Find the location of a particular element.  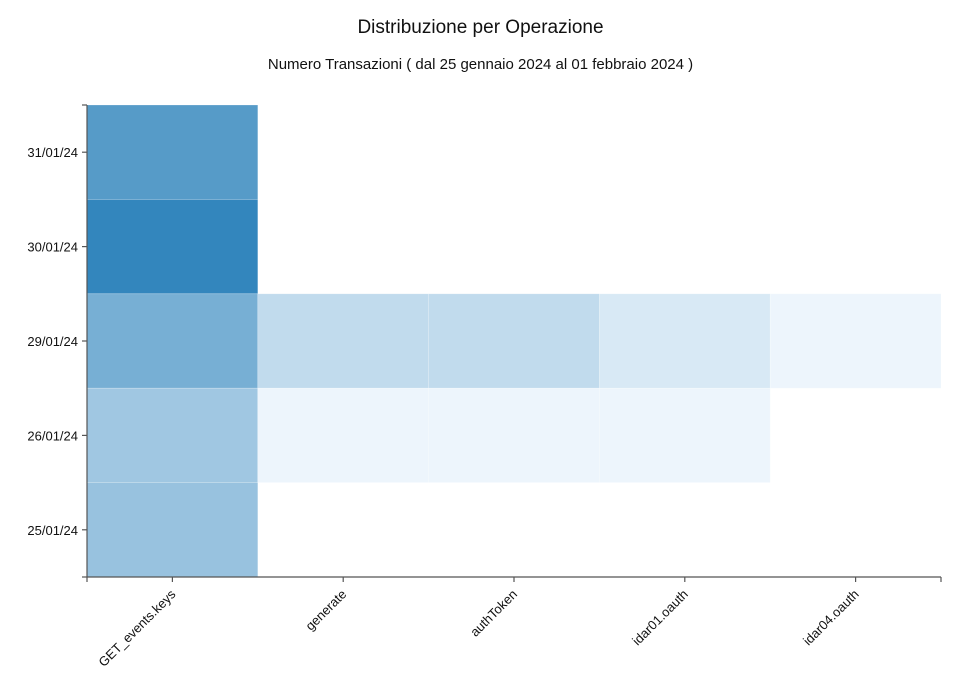

y-tick-label: 29/01/24 is located at coordinates (52, 341).